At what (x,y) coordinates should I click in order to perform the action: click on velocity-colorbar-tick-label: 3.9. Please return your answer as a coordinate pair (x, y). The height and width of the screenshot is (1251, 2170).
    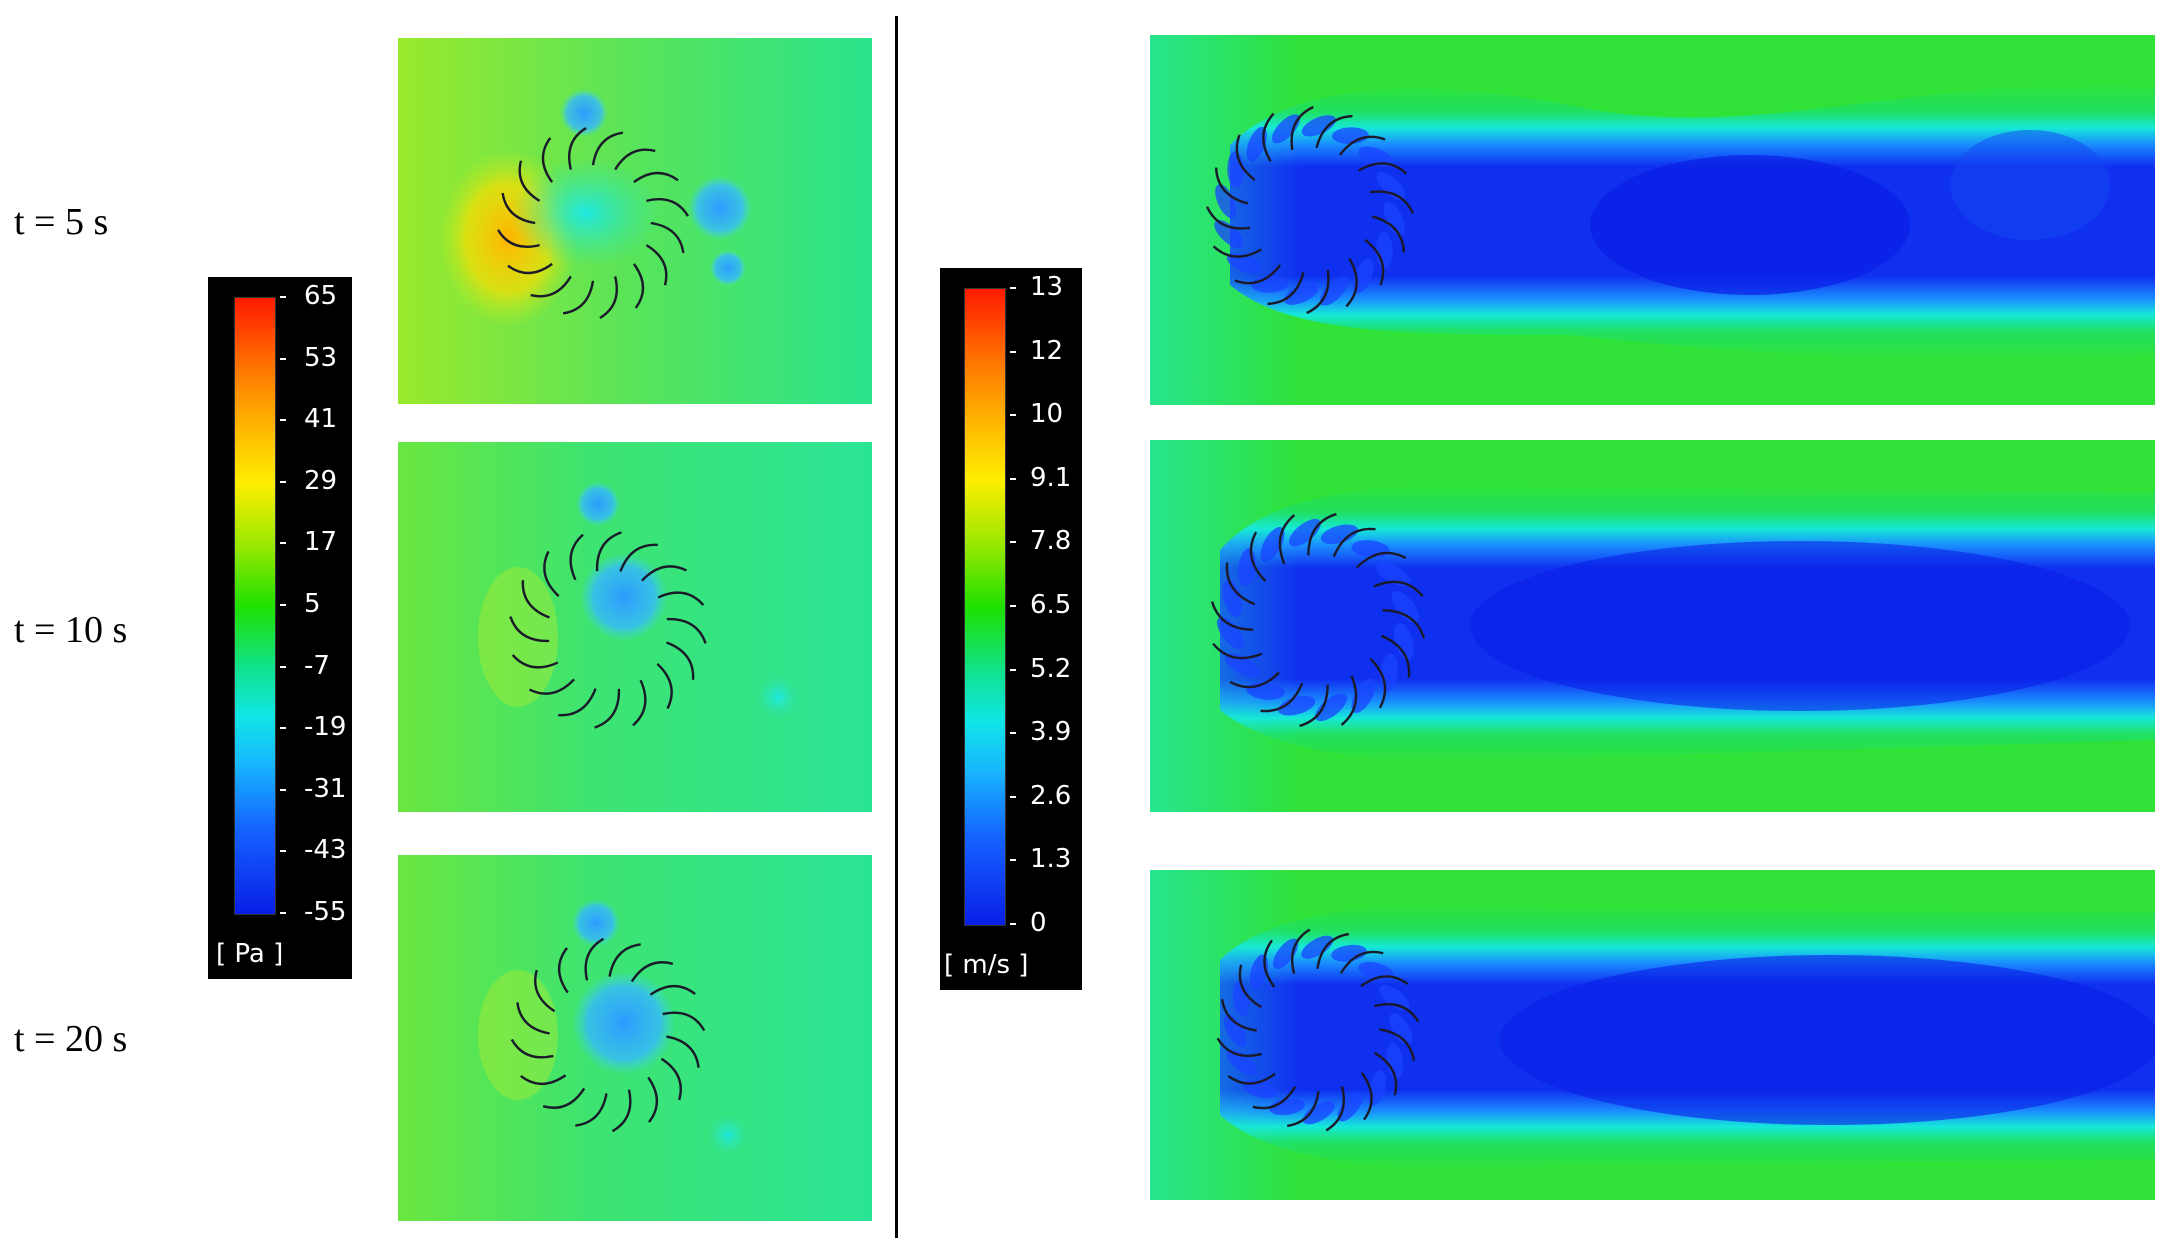
    Looking at the image, I should click on (1051, 732).